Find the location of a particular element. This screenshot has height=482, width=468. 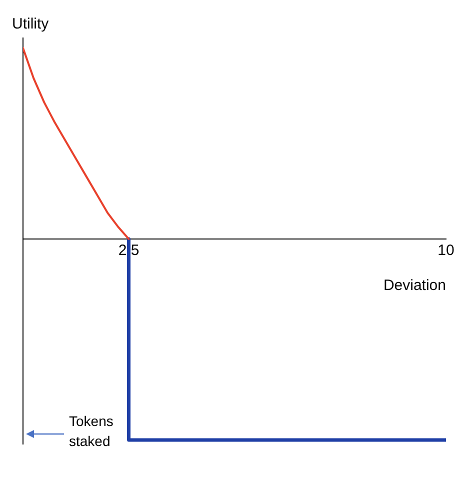

x-axis-title: Deviation is located at coordinates (414, 285).